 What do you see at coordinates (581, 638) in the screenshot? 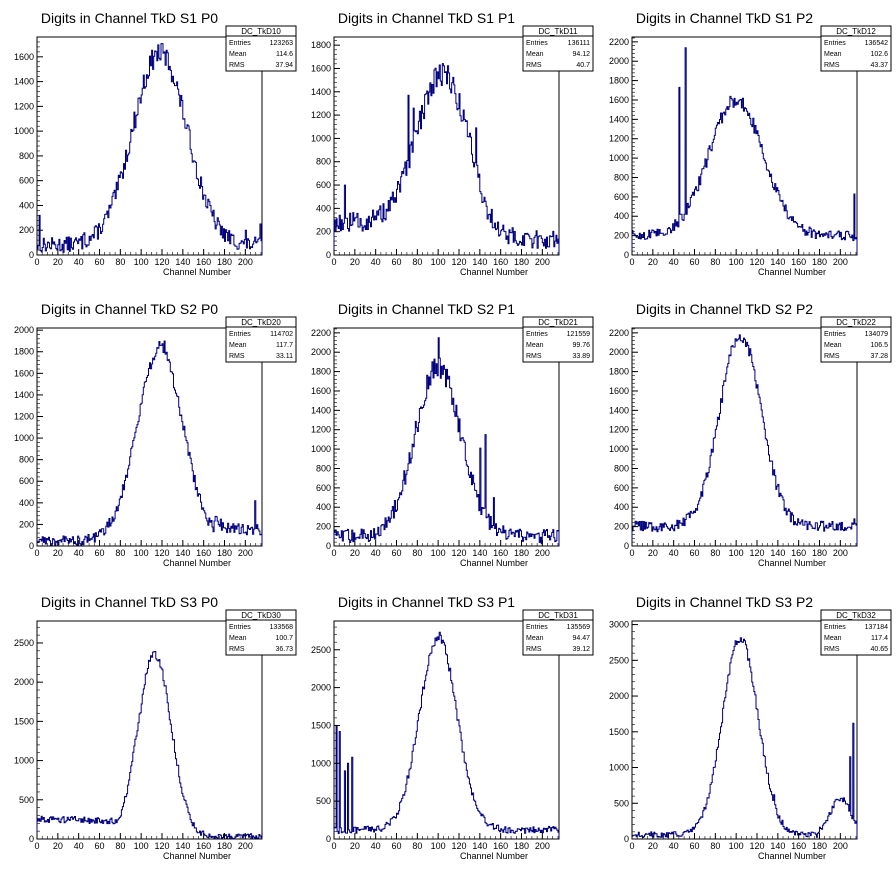
I see `stats-value: 94.47` at bounding box center [581, 638].